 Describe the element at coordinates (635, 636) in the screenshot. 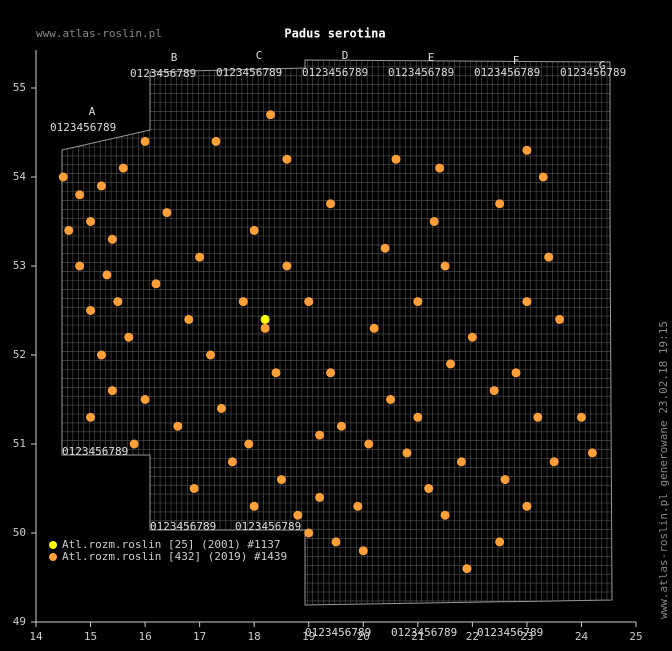

I see `x-tick-label: 25` at that location.